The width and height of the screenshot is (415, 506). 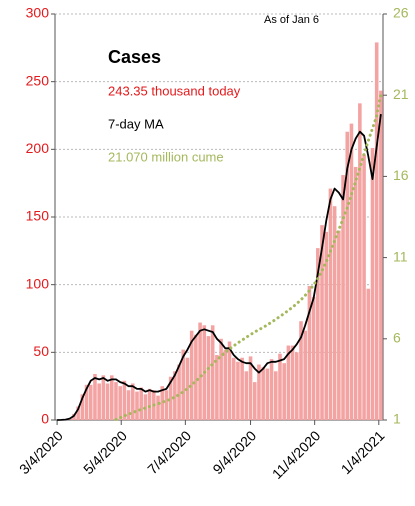 I want to click on y2-tick-label: 26, so click(x=401, y=13).